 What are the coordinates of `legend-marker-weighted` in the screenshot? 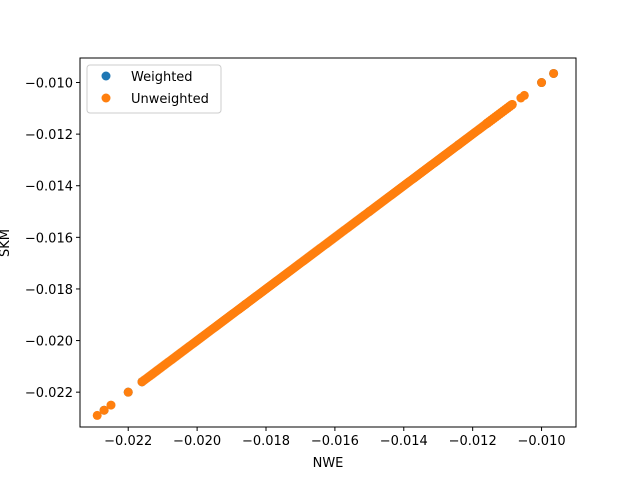 It's located at (106, 76).